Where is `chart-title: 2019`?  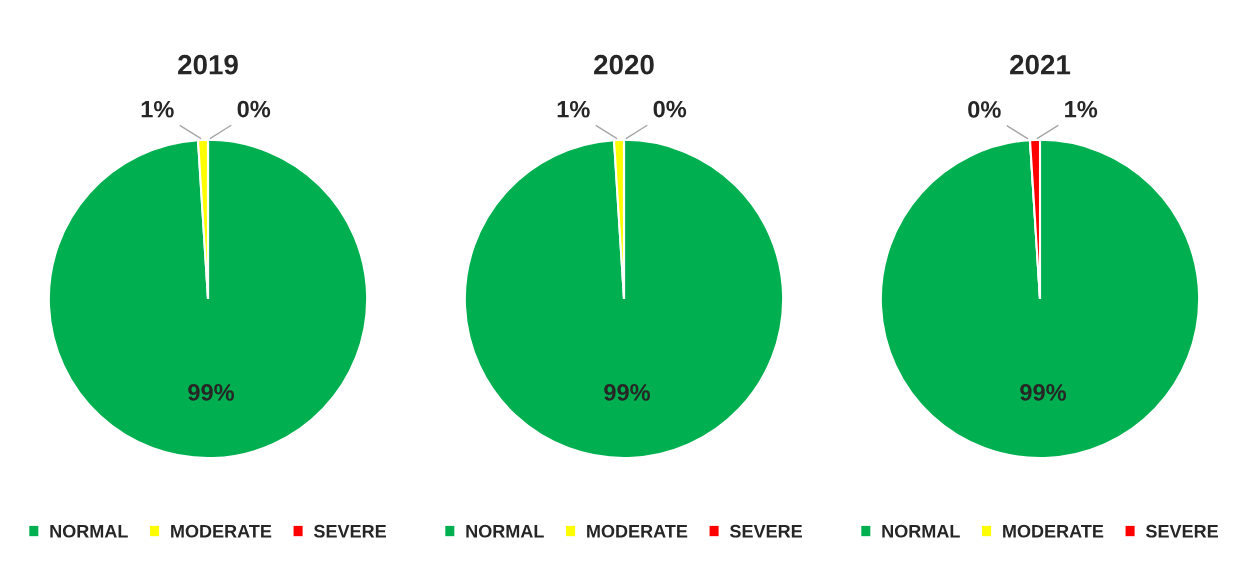
chart-title: 2019 is located at coordinates (208, 64).